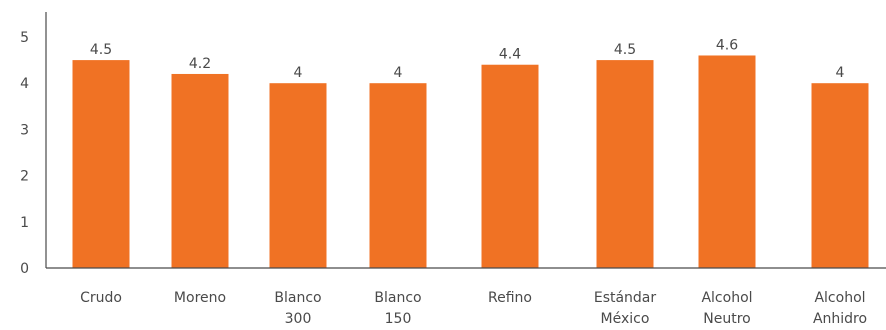 The image size is (886, 330). I want to click on y-tick-label: 2, so click(24, 177).